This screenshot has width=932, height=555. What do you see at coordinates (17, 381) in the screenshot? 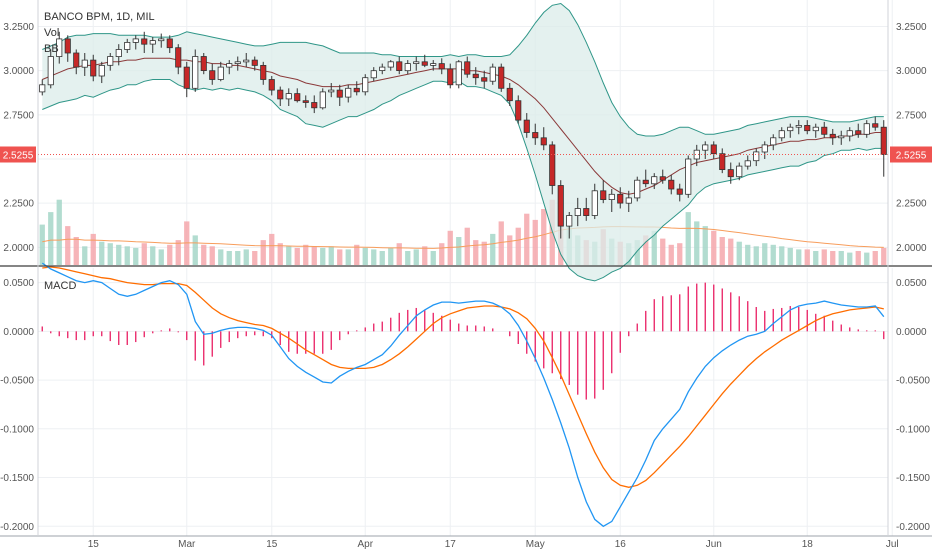
I see `left-macd-tick-label: -0.0500` at bounding box center [17, 381].